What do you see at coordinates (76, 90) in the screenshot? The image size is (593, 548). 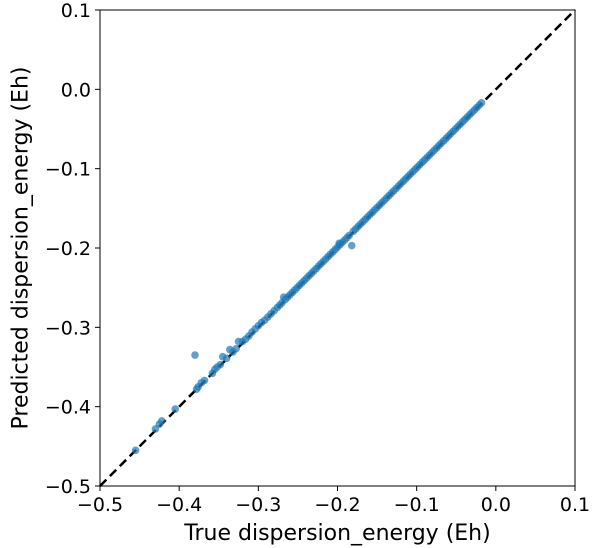 I see `y-tick-label: 0.0` at bounding box center [76, 90].